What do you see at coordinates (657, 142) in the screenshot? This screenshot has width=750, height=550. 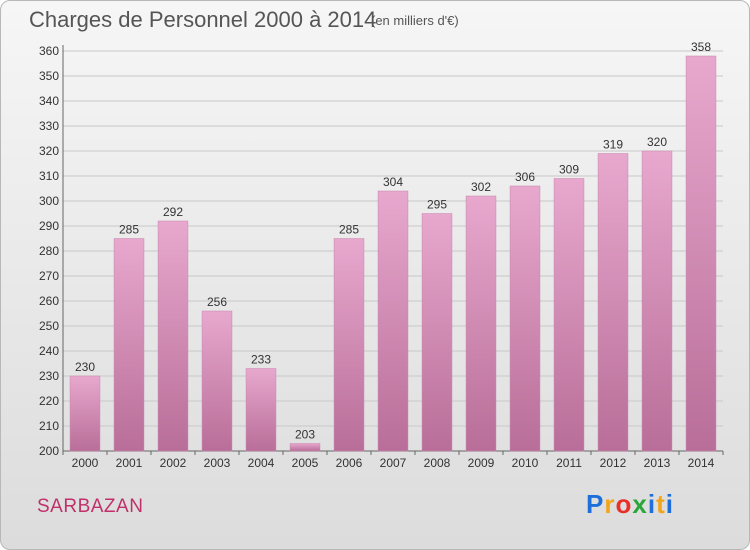 I see `bar-value-label: 320` at bounding box center [657, 142].